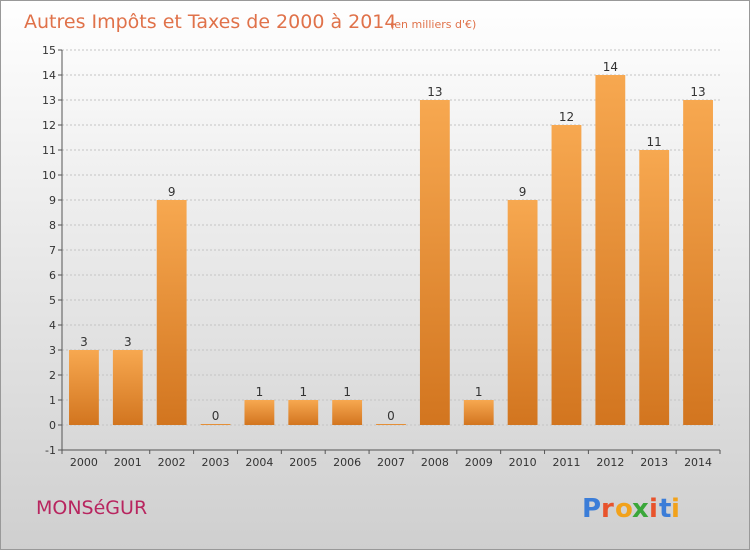 This screenshot has height=550, width=750. I want to click on bar-2010, so click(522, 312).